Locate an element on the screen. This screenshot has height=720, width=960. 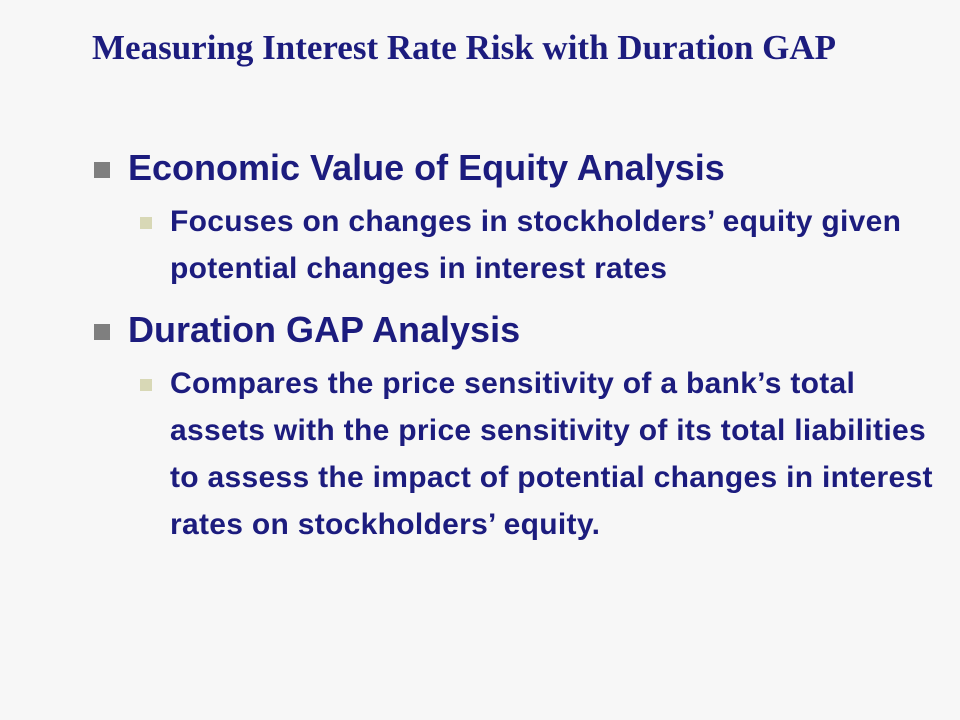
bullet-duration-gap-analysis: Duration GAP Analysis is located at coordinates (514, 330).